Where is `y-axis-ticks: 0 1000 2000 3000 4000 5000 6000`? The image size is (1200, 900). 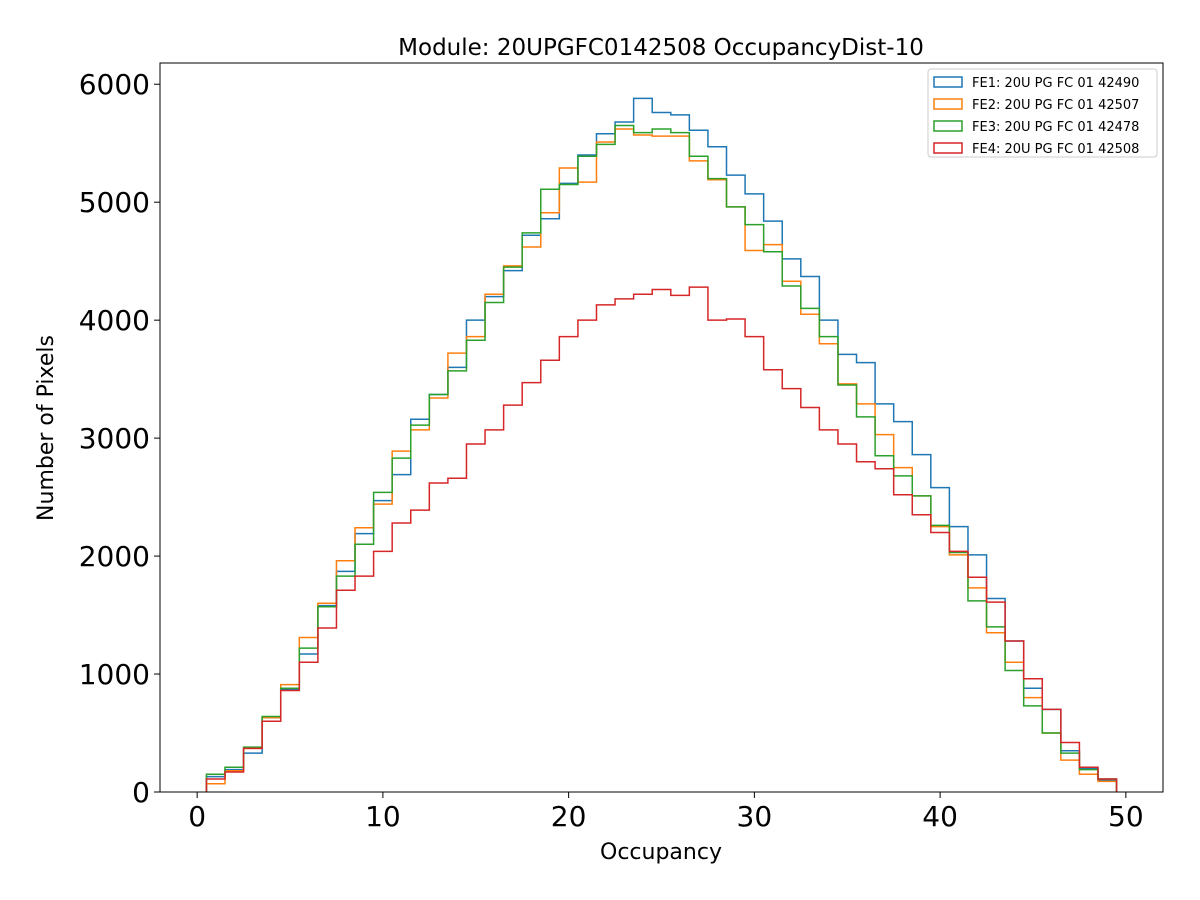
y-axis-ticks: 0 1000 2000 3000 4000 5000 6000 is located at coordinates (119, 438).